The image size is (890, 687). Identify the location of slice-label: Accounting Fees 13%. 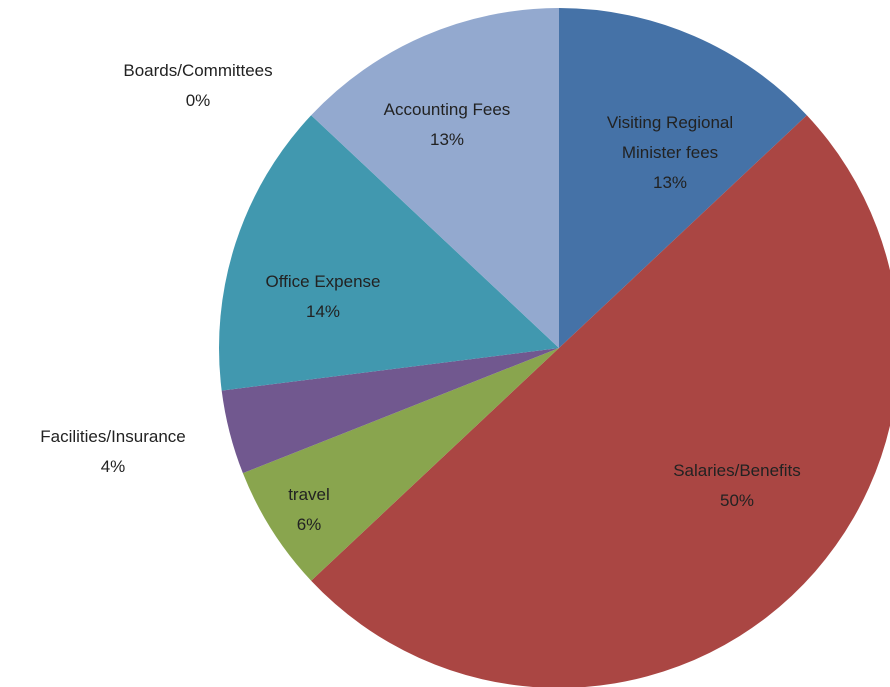
(447, 125).